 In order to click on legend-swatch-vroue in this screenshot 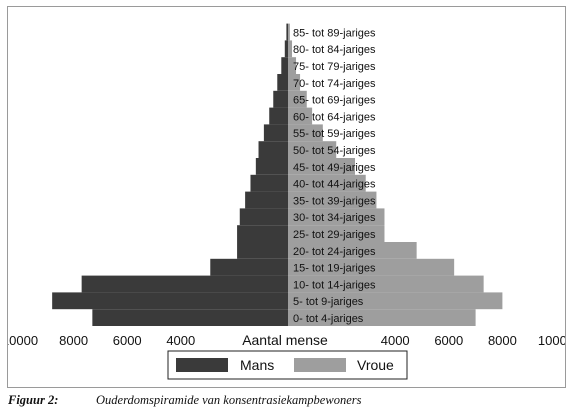, I will do `click(320, 365)`.